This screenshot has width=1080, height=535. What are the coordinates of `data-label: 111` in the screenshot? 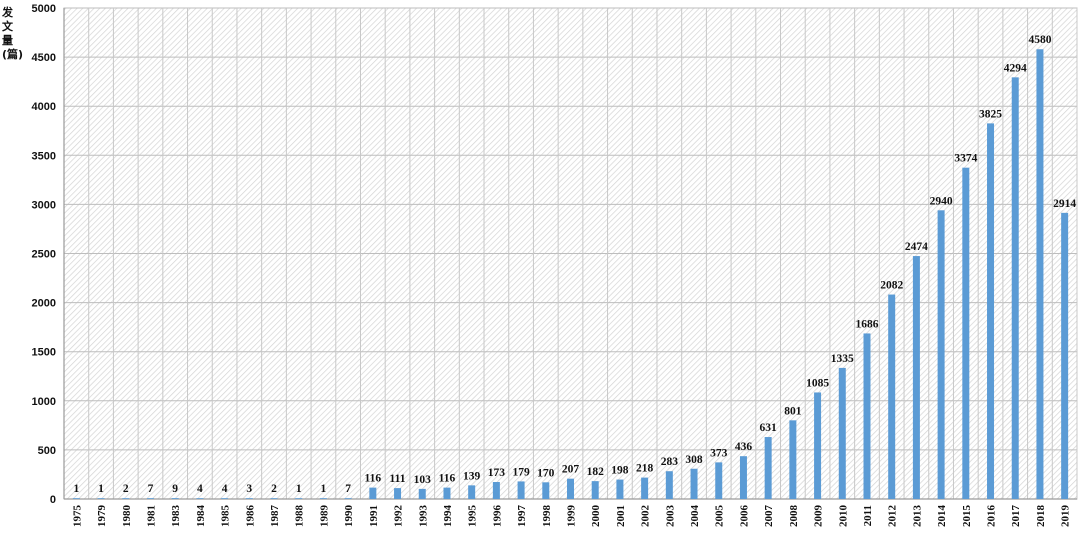 It's located at (398, 479).